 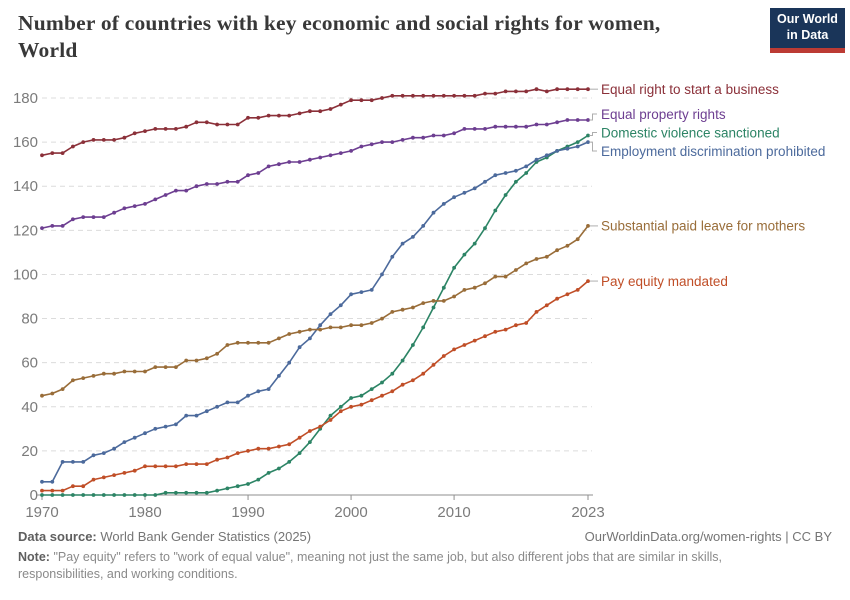 I want to click on legend-label-substantial-paid-leave-for-mothers: Substantial paid leave for mothers, so click(x=703, y=226).